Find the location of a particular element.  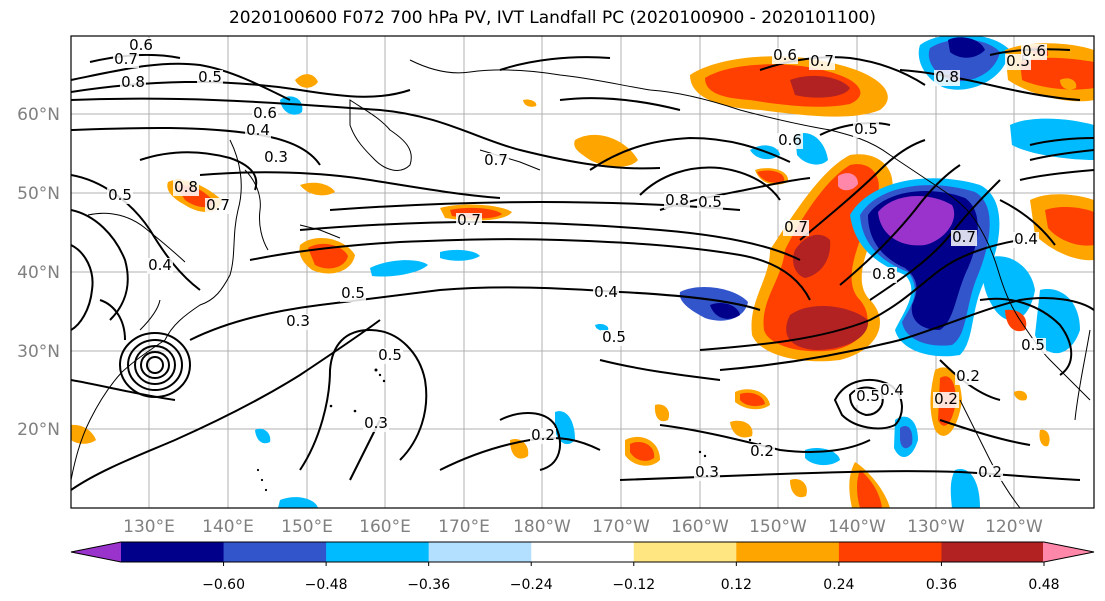

lat-tick-label: 40°N is located at coordinates (38, 273).